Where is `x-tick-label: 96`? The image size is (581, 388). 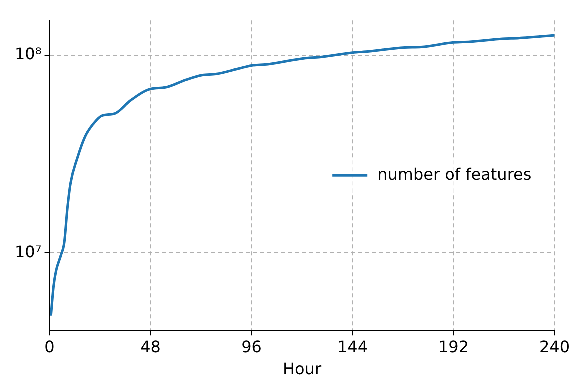
x-tick-label: 96 is located at coordinates (252, 346).